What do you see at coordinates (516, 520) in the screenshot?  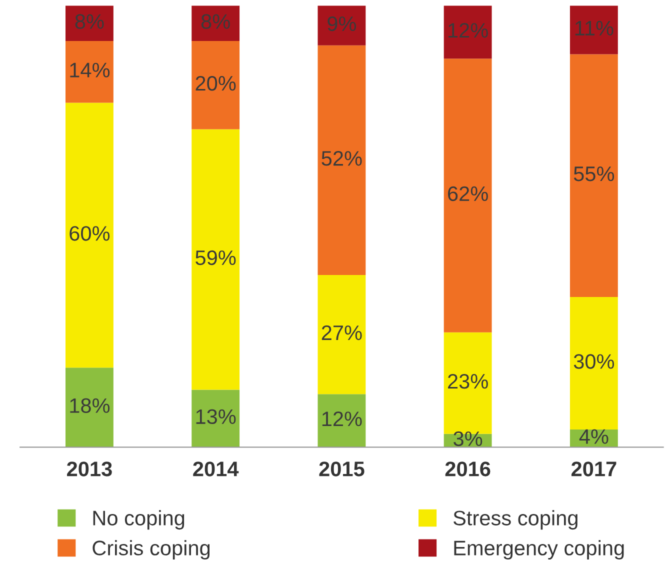 I see `legend-label: Stress coping` at bounding box center [516, 520].